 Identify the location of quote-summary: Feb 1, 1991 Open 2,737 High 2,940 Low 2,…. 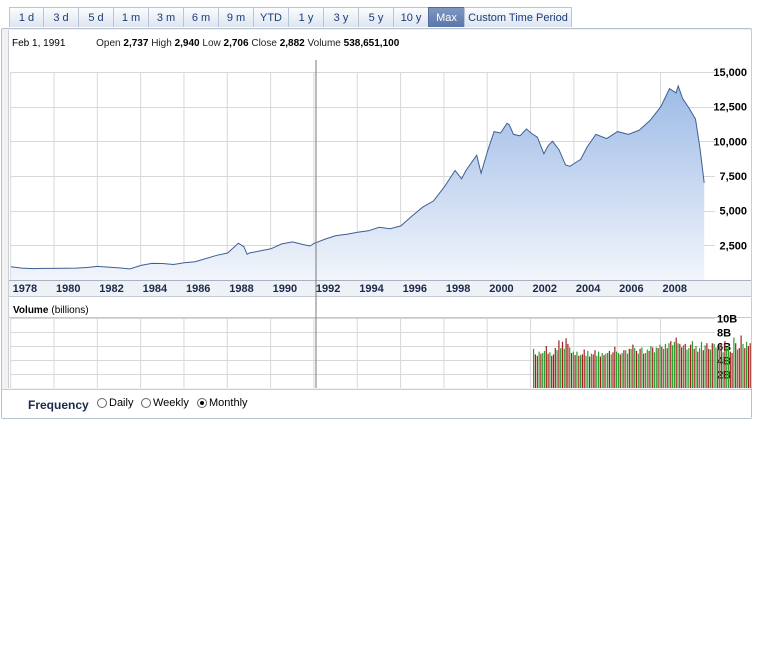
(205, 43).